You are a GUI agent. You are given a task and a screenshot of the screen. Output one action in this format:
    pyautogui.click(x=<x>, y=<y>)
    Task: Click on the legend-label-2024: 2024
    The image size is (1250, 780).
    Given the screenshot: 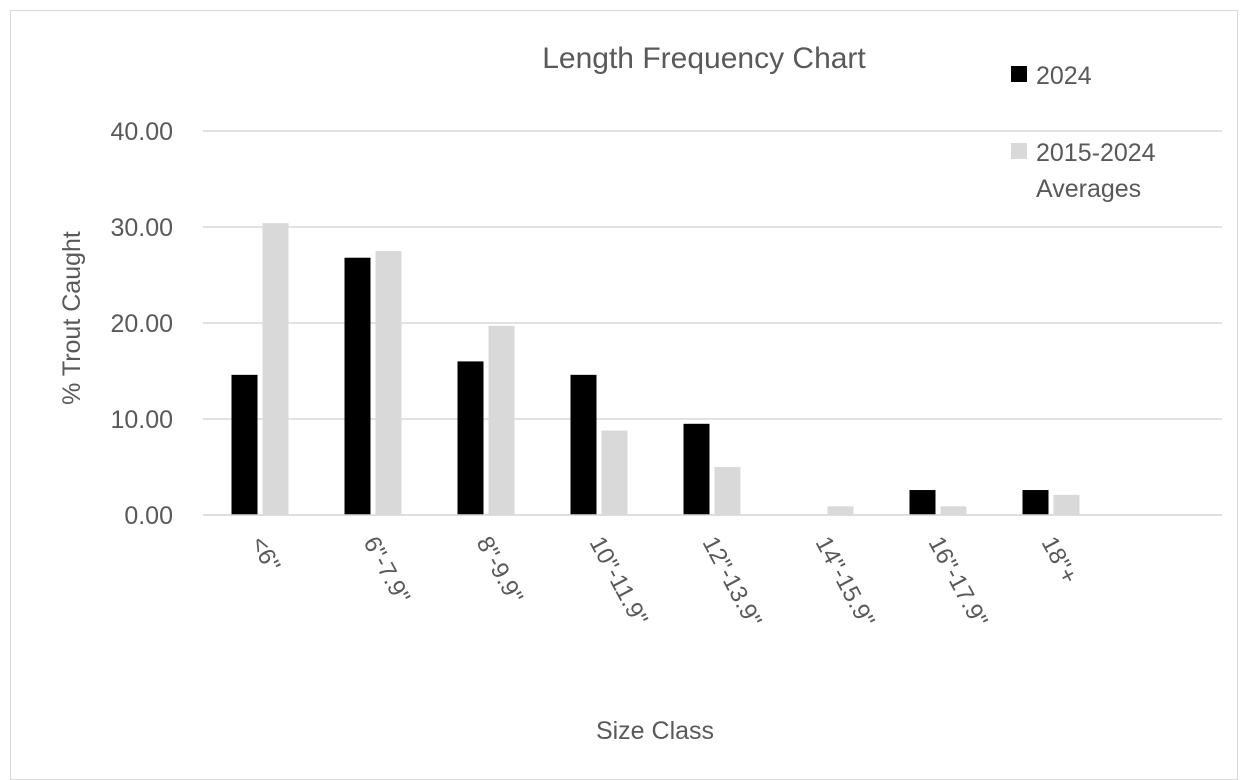 What is the action you would take?
    pyautogui.click(x=1064, y=76)
    